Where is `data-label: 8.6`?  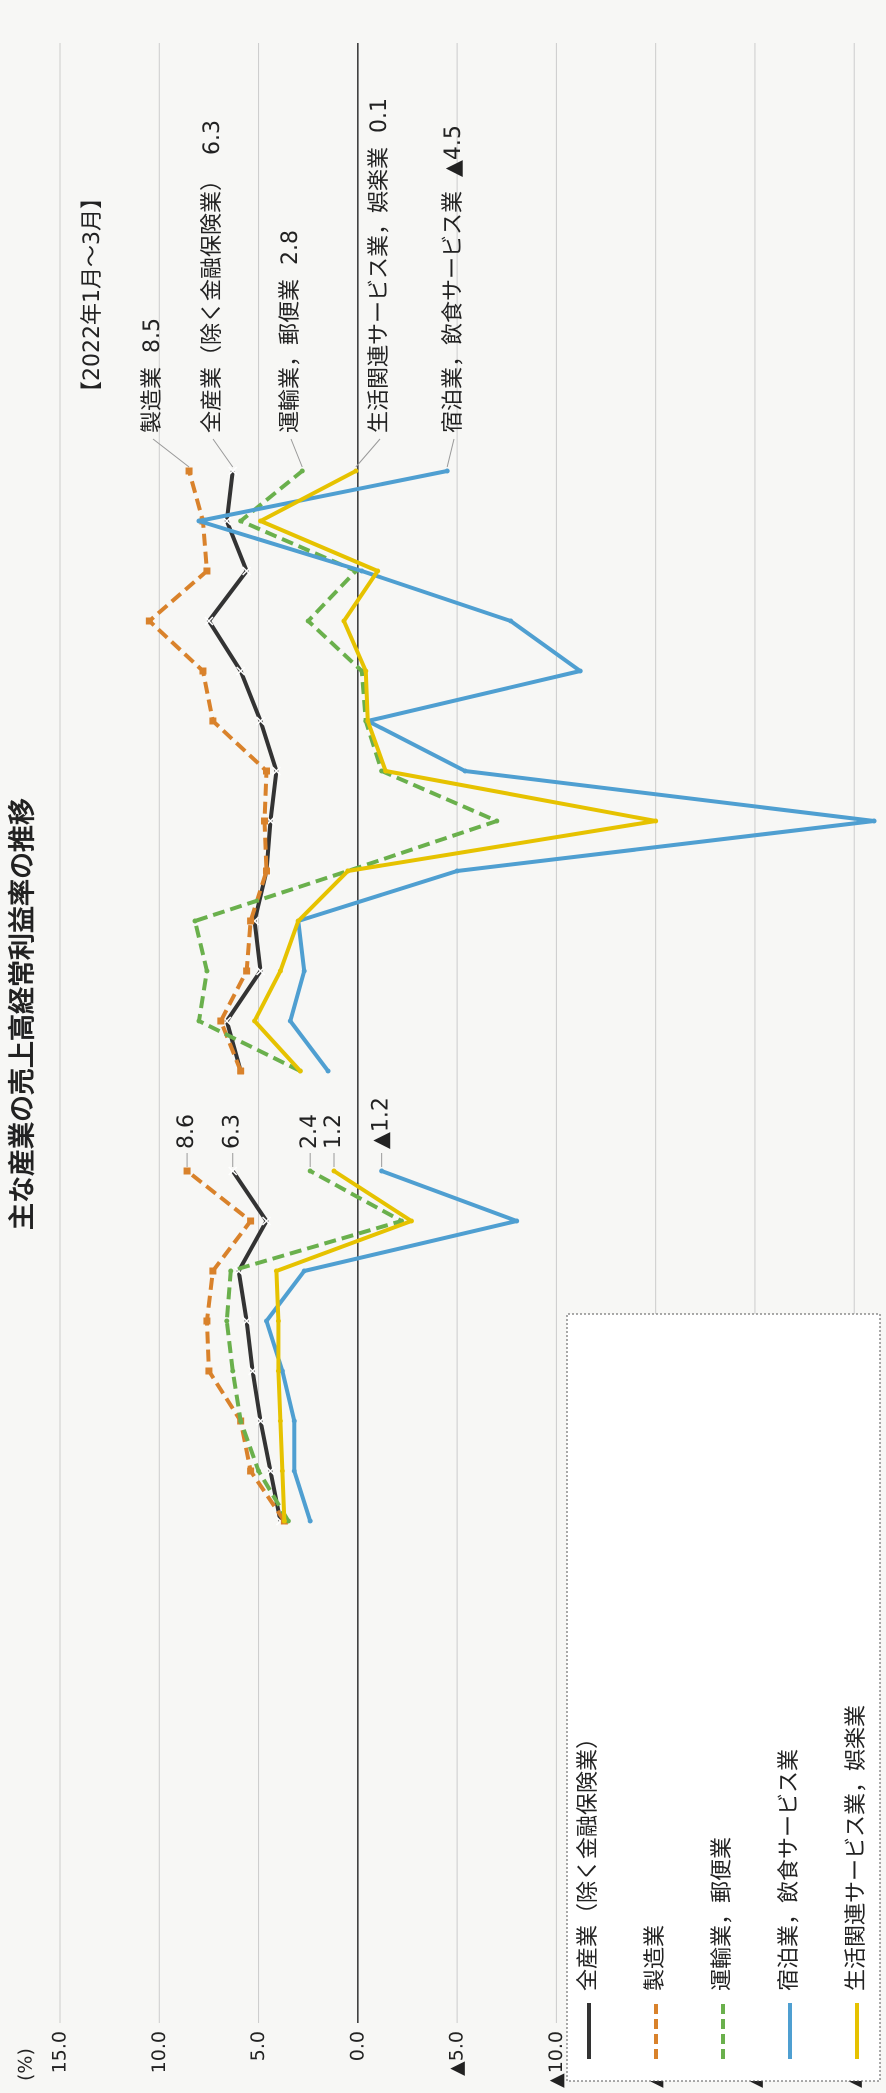 data-label: 8.6 is located at coordinates (186, 1131).